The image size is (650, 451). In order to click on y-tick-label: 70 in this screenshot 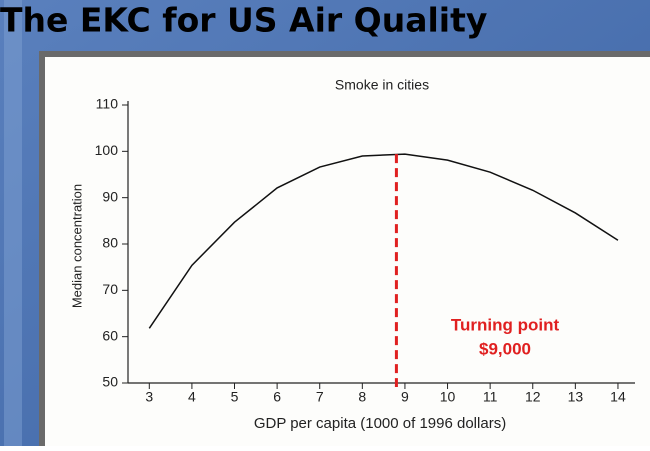, I will do `click(110, 289)`.